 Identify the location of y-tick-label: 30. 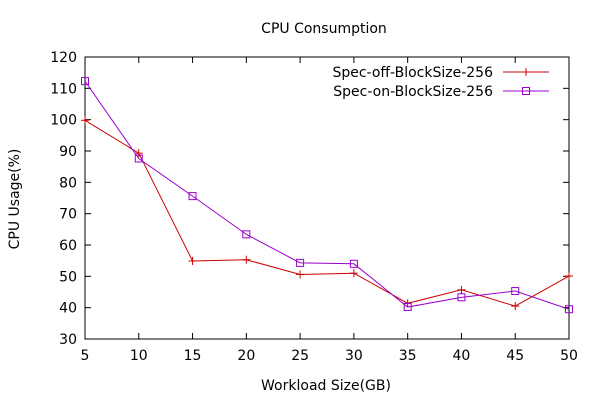
(68, 340).